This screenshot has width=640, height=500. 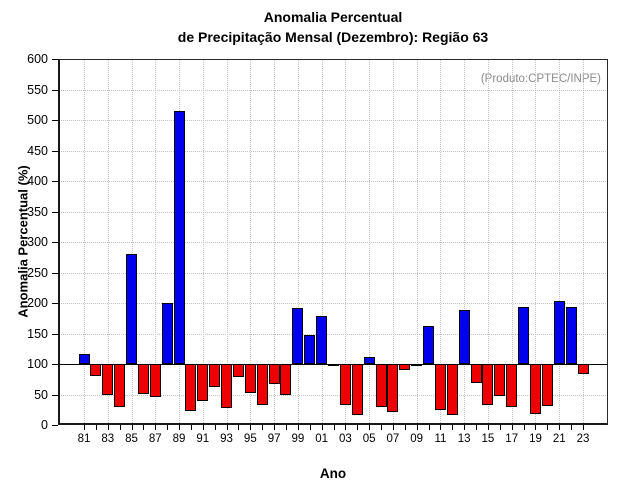 What do you see at coordinates (37, 242) in the screenshot?
I see `y-tick-label: 300` at bounding box center [37, 242].